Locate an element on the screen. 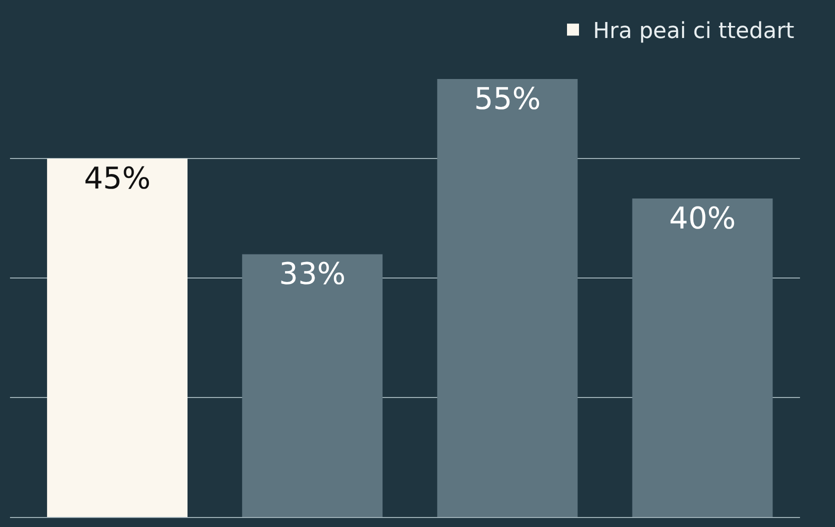 The width and height of the screenshot is (835, 527). data-label: 33% is located at coordinates (312, 274).